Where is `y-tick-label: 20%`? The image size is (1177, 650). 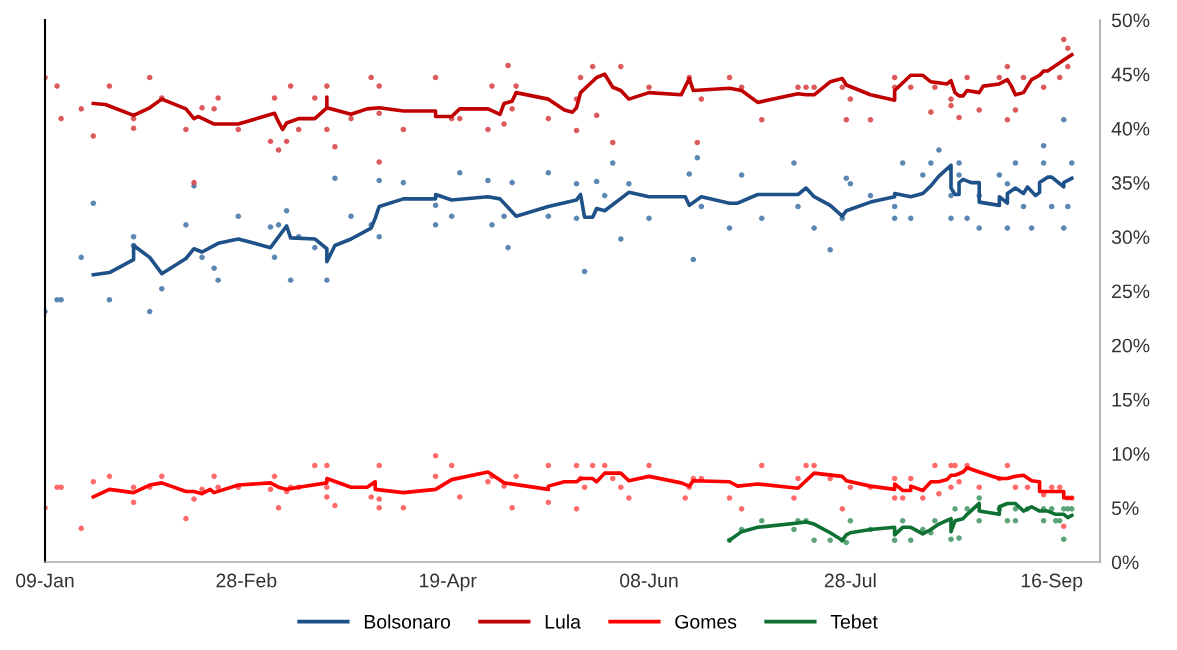
y-tick-label: 20% is located at coordinates (1131, 345).